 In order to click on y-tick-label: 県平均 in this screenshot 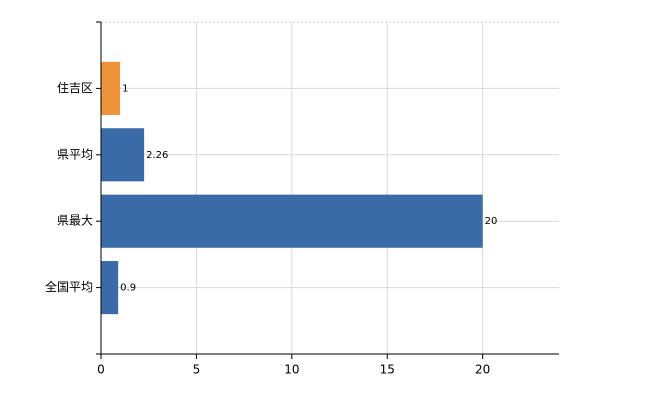, I will do `click(75, 154)`.